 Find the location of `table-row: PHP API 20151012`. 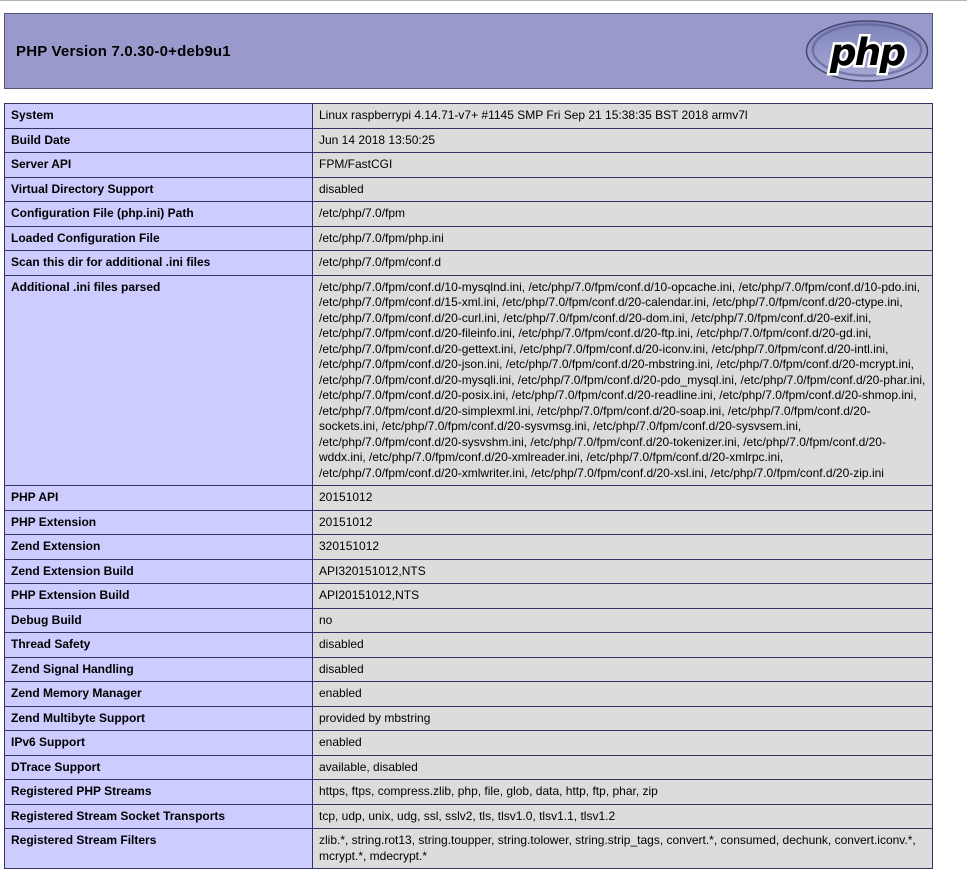

table-row: PHP API 20151012 is located at coordinates (468, 498).